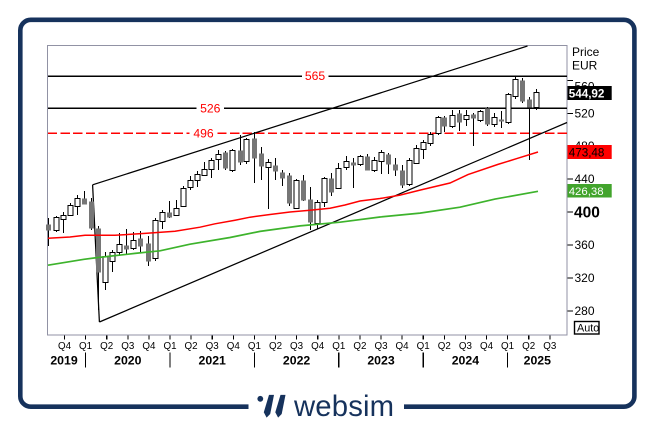  What do you see at coordinates (588, 329) in the screenshot?
I see `svg-text: Auto` at bounding box center [588, 329].